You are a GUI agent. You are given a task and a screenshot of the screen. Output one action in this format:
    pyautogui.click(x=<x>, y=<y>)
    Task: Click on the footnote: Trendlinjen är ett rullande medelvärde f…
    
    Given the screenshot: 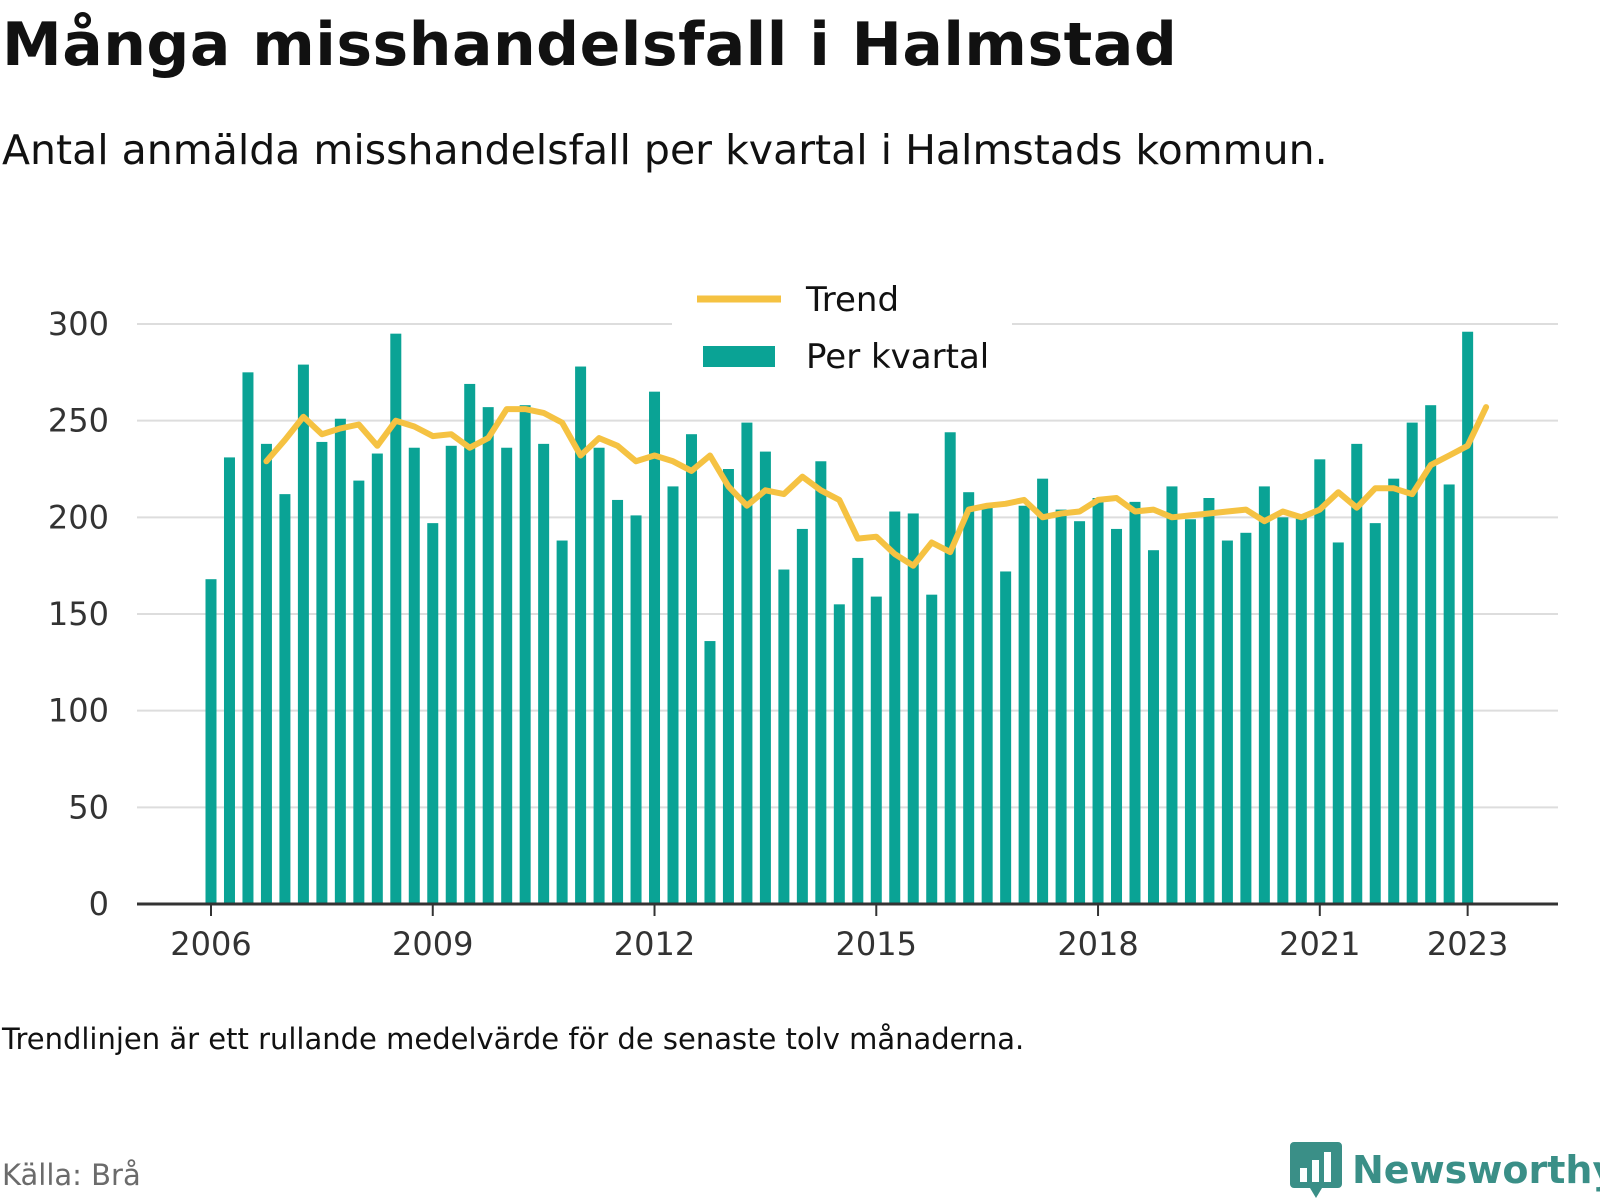 What is the action you would take?
    pyautogui.click(x=513, y=1039)
    